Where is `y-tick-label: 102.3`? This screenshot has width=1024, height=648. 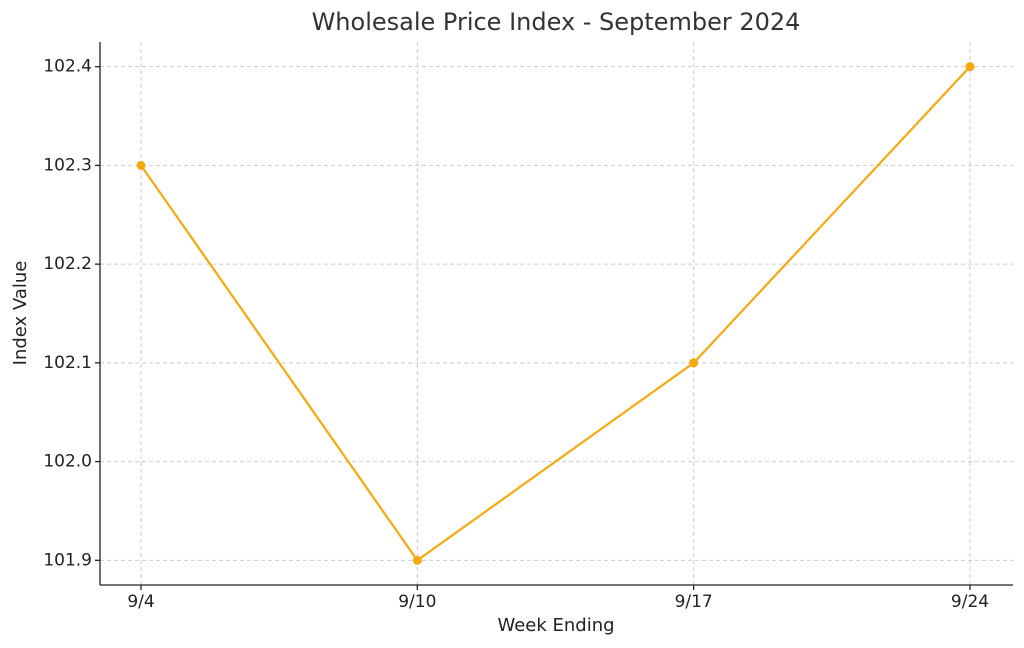
y-tick-label: 102.3 is located at coordinates (67, 165).